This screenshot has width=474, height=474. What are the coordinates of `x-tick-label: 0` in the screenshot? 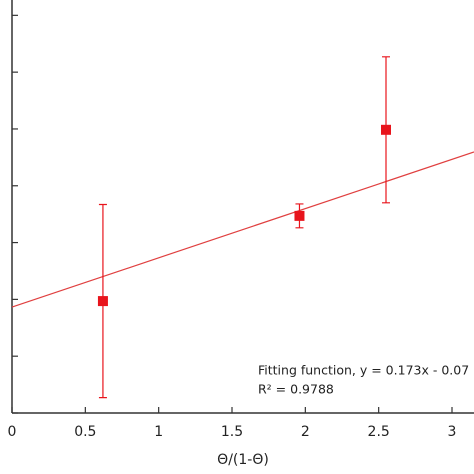 It's located at (12, 432).